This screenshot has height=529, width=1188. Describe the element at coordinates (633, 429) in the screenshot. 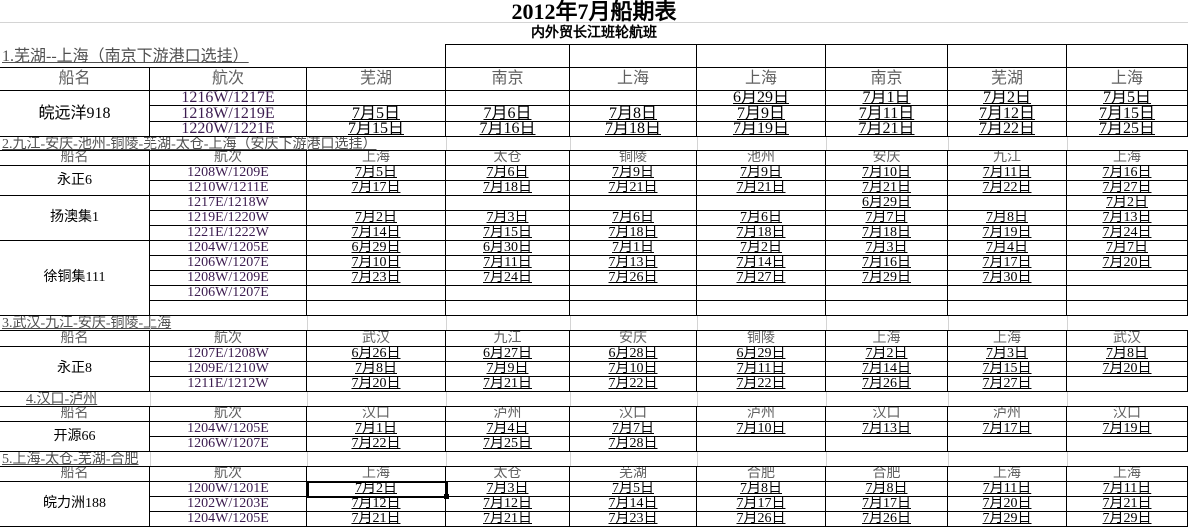

I see `schedule-date: 7月7日` at that location.